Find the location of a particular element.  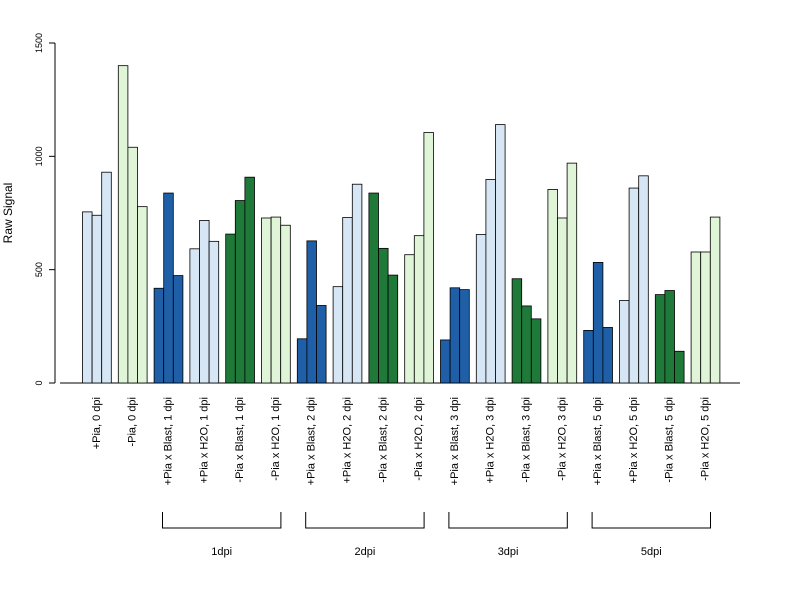

x-tick-label: -Pia x H2O, 3 dpi is located at coordinates (562, 439).